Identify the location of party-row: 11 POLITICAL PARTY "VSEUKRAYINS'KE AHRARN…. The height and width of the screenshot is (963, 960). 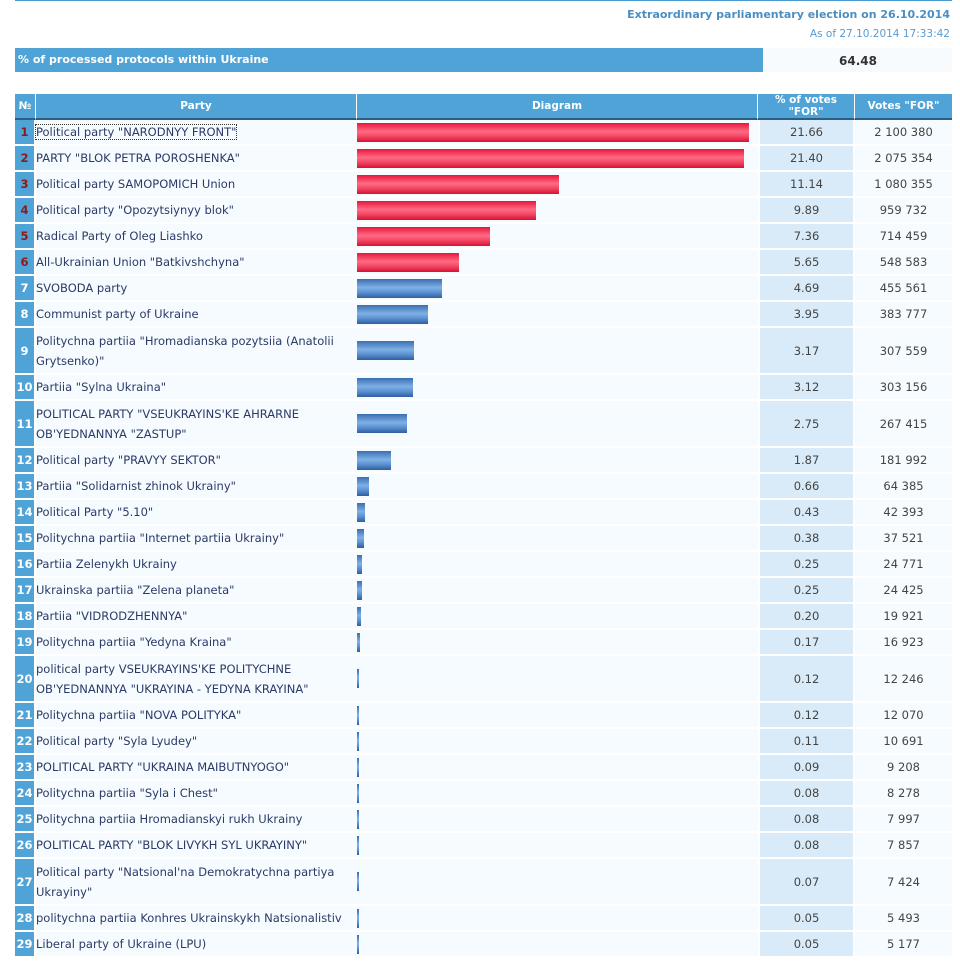
(483, 424).